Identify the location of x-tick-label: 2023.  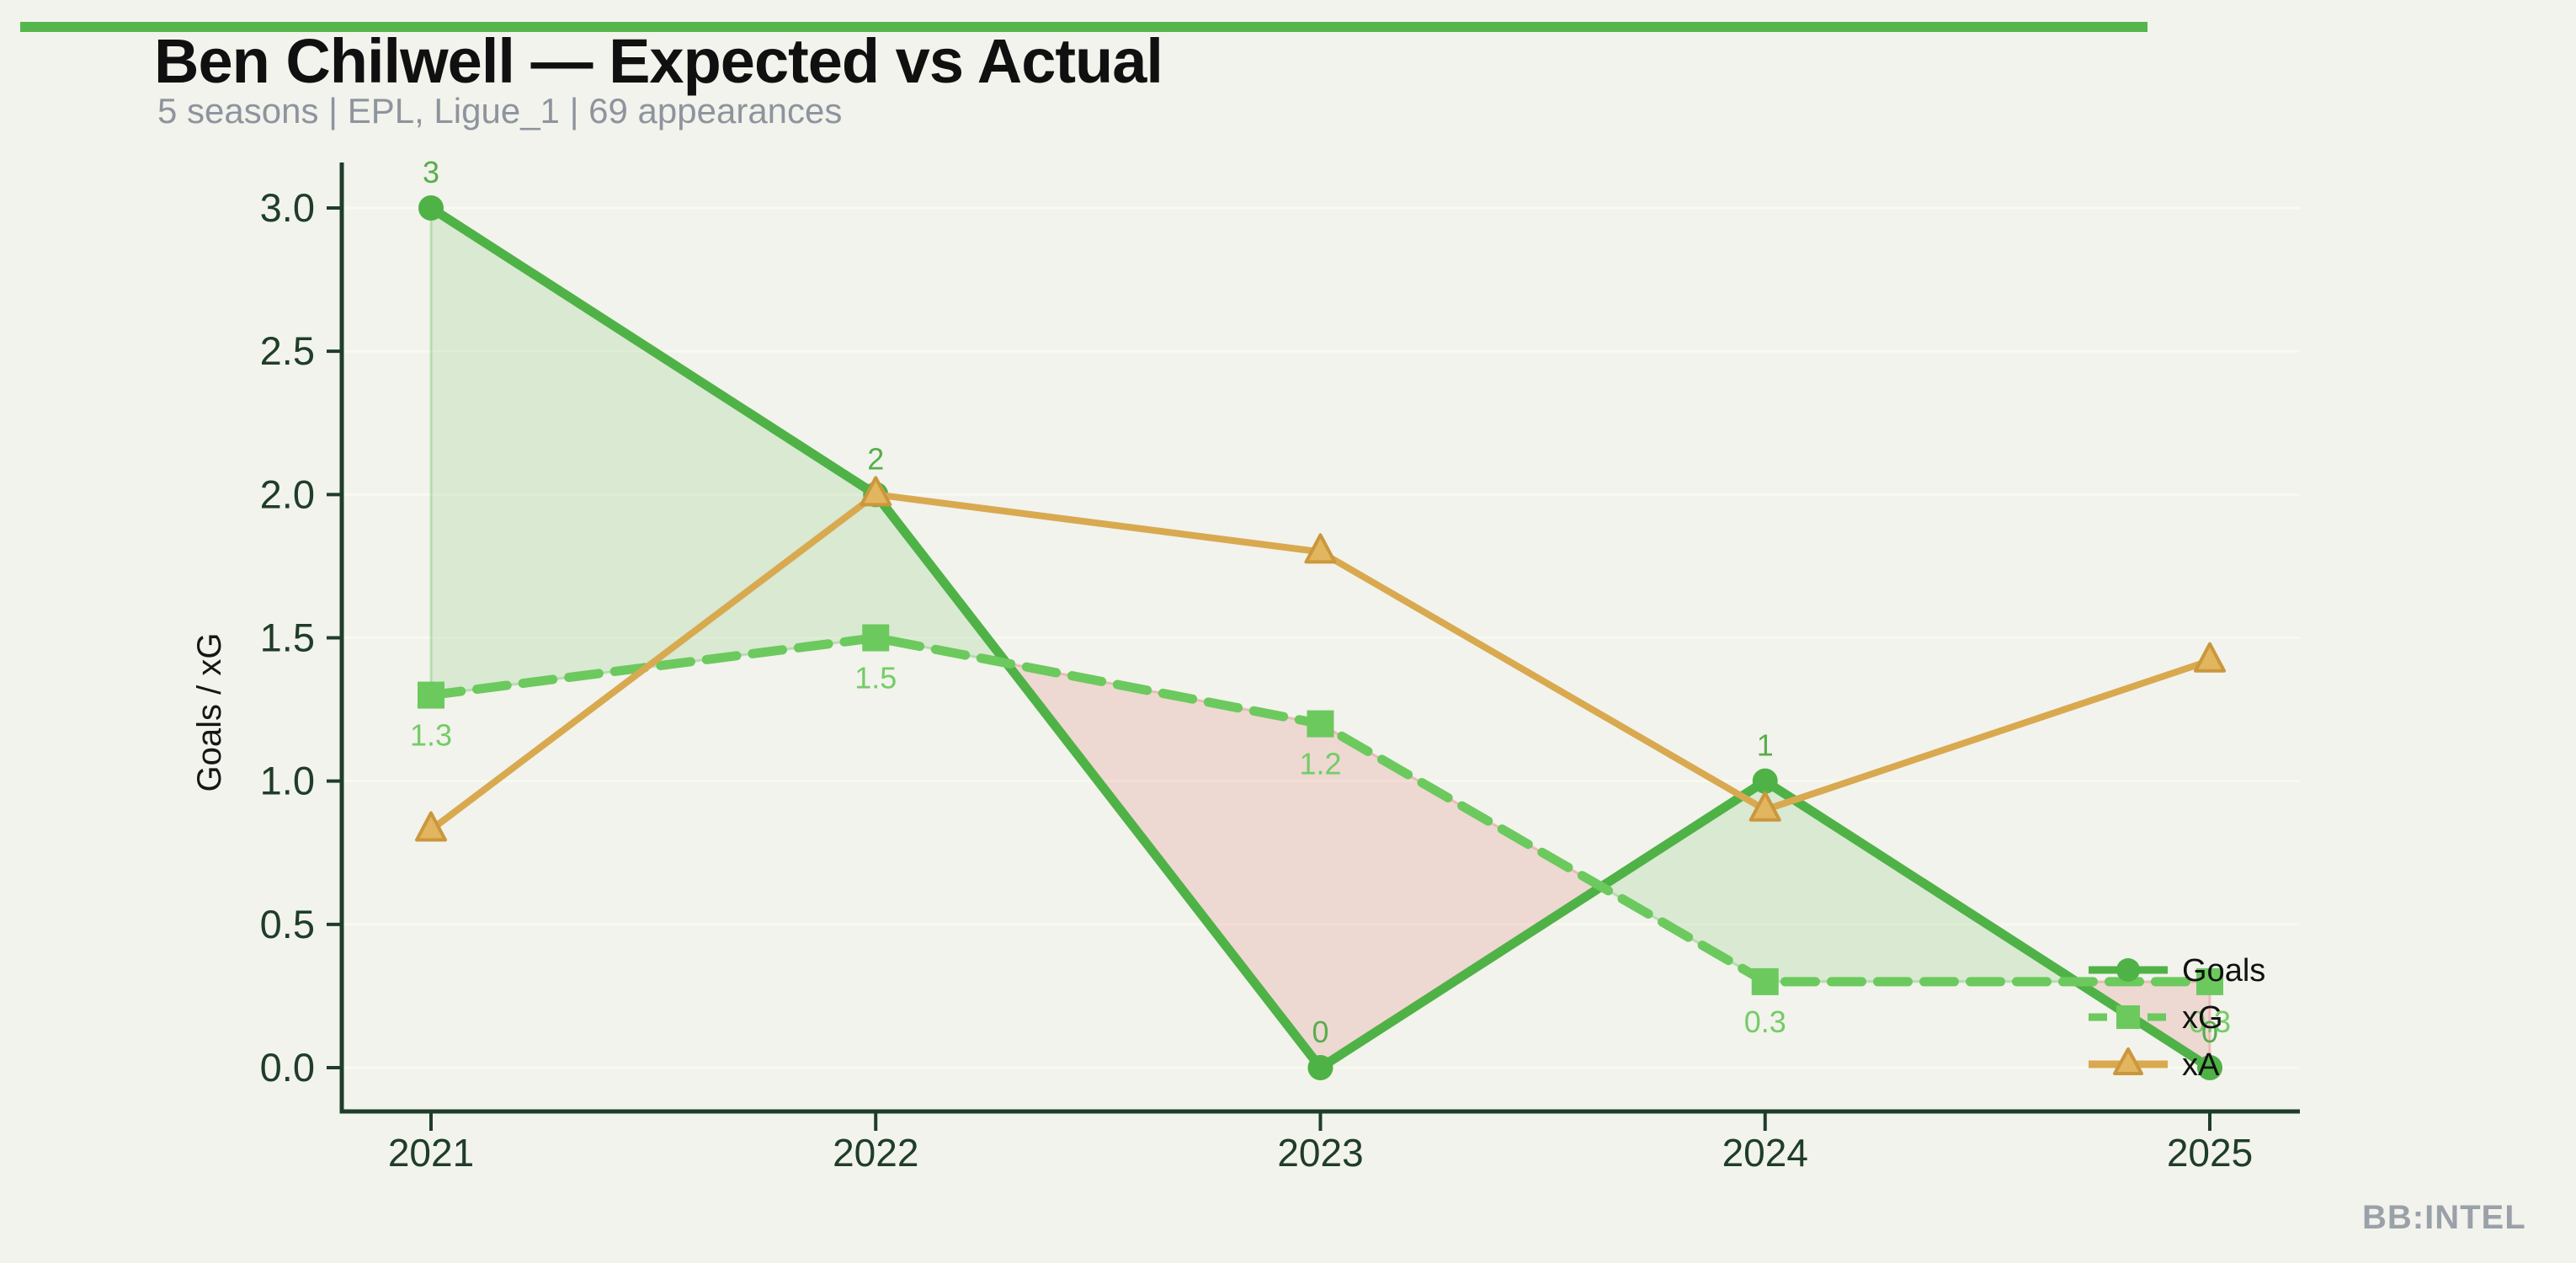
(1320, 1153).